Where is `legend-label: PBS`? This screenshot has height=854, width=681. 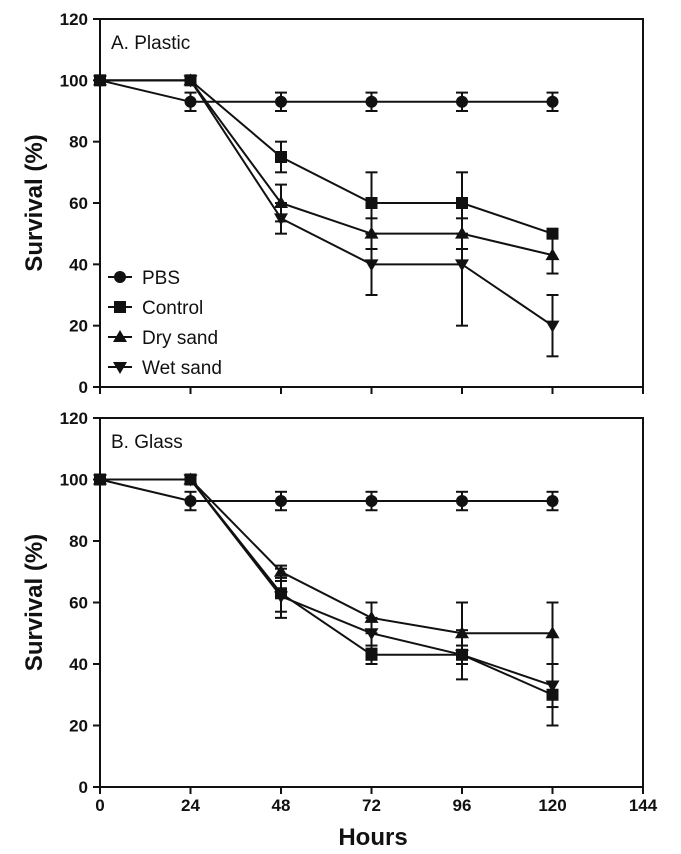
legend-label: PBS is located at coordinates (161, 278).